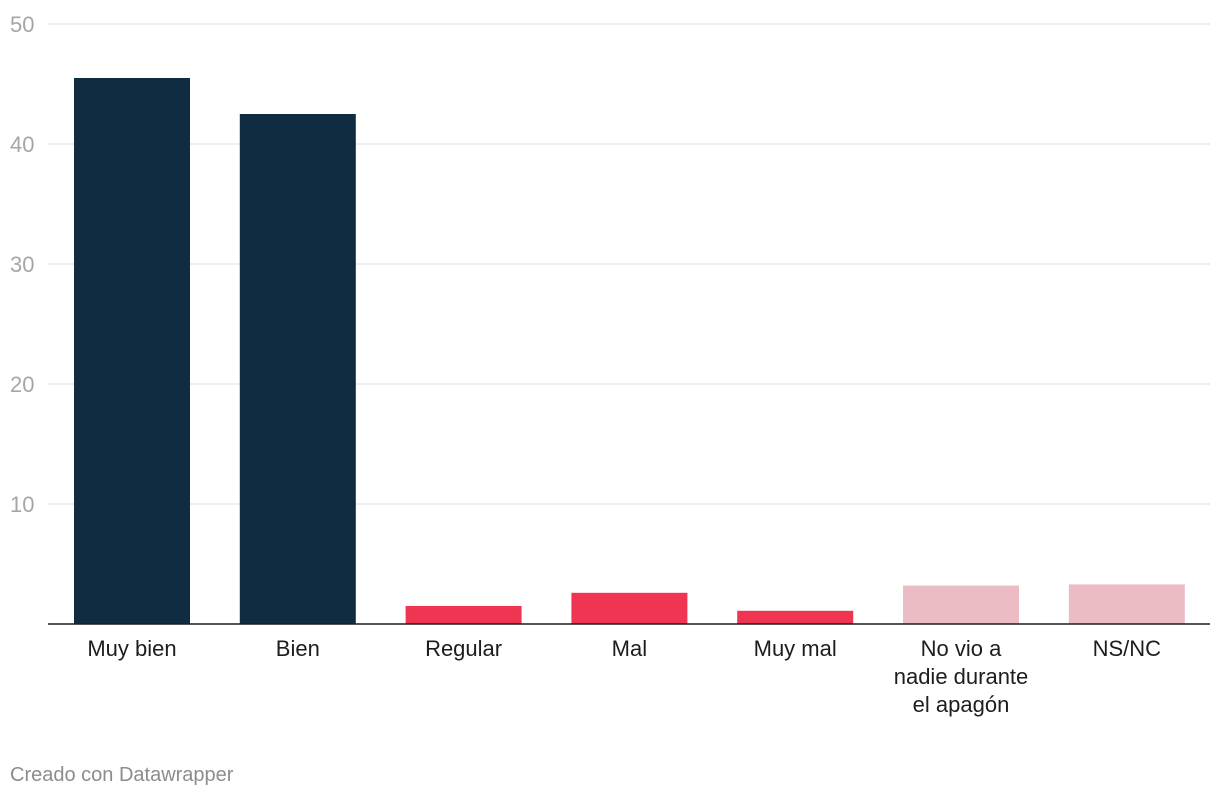  I want to click on y-tick-label: 30, so click(22, 264).